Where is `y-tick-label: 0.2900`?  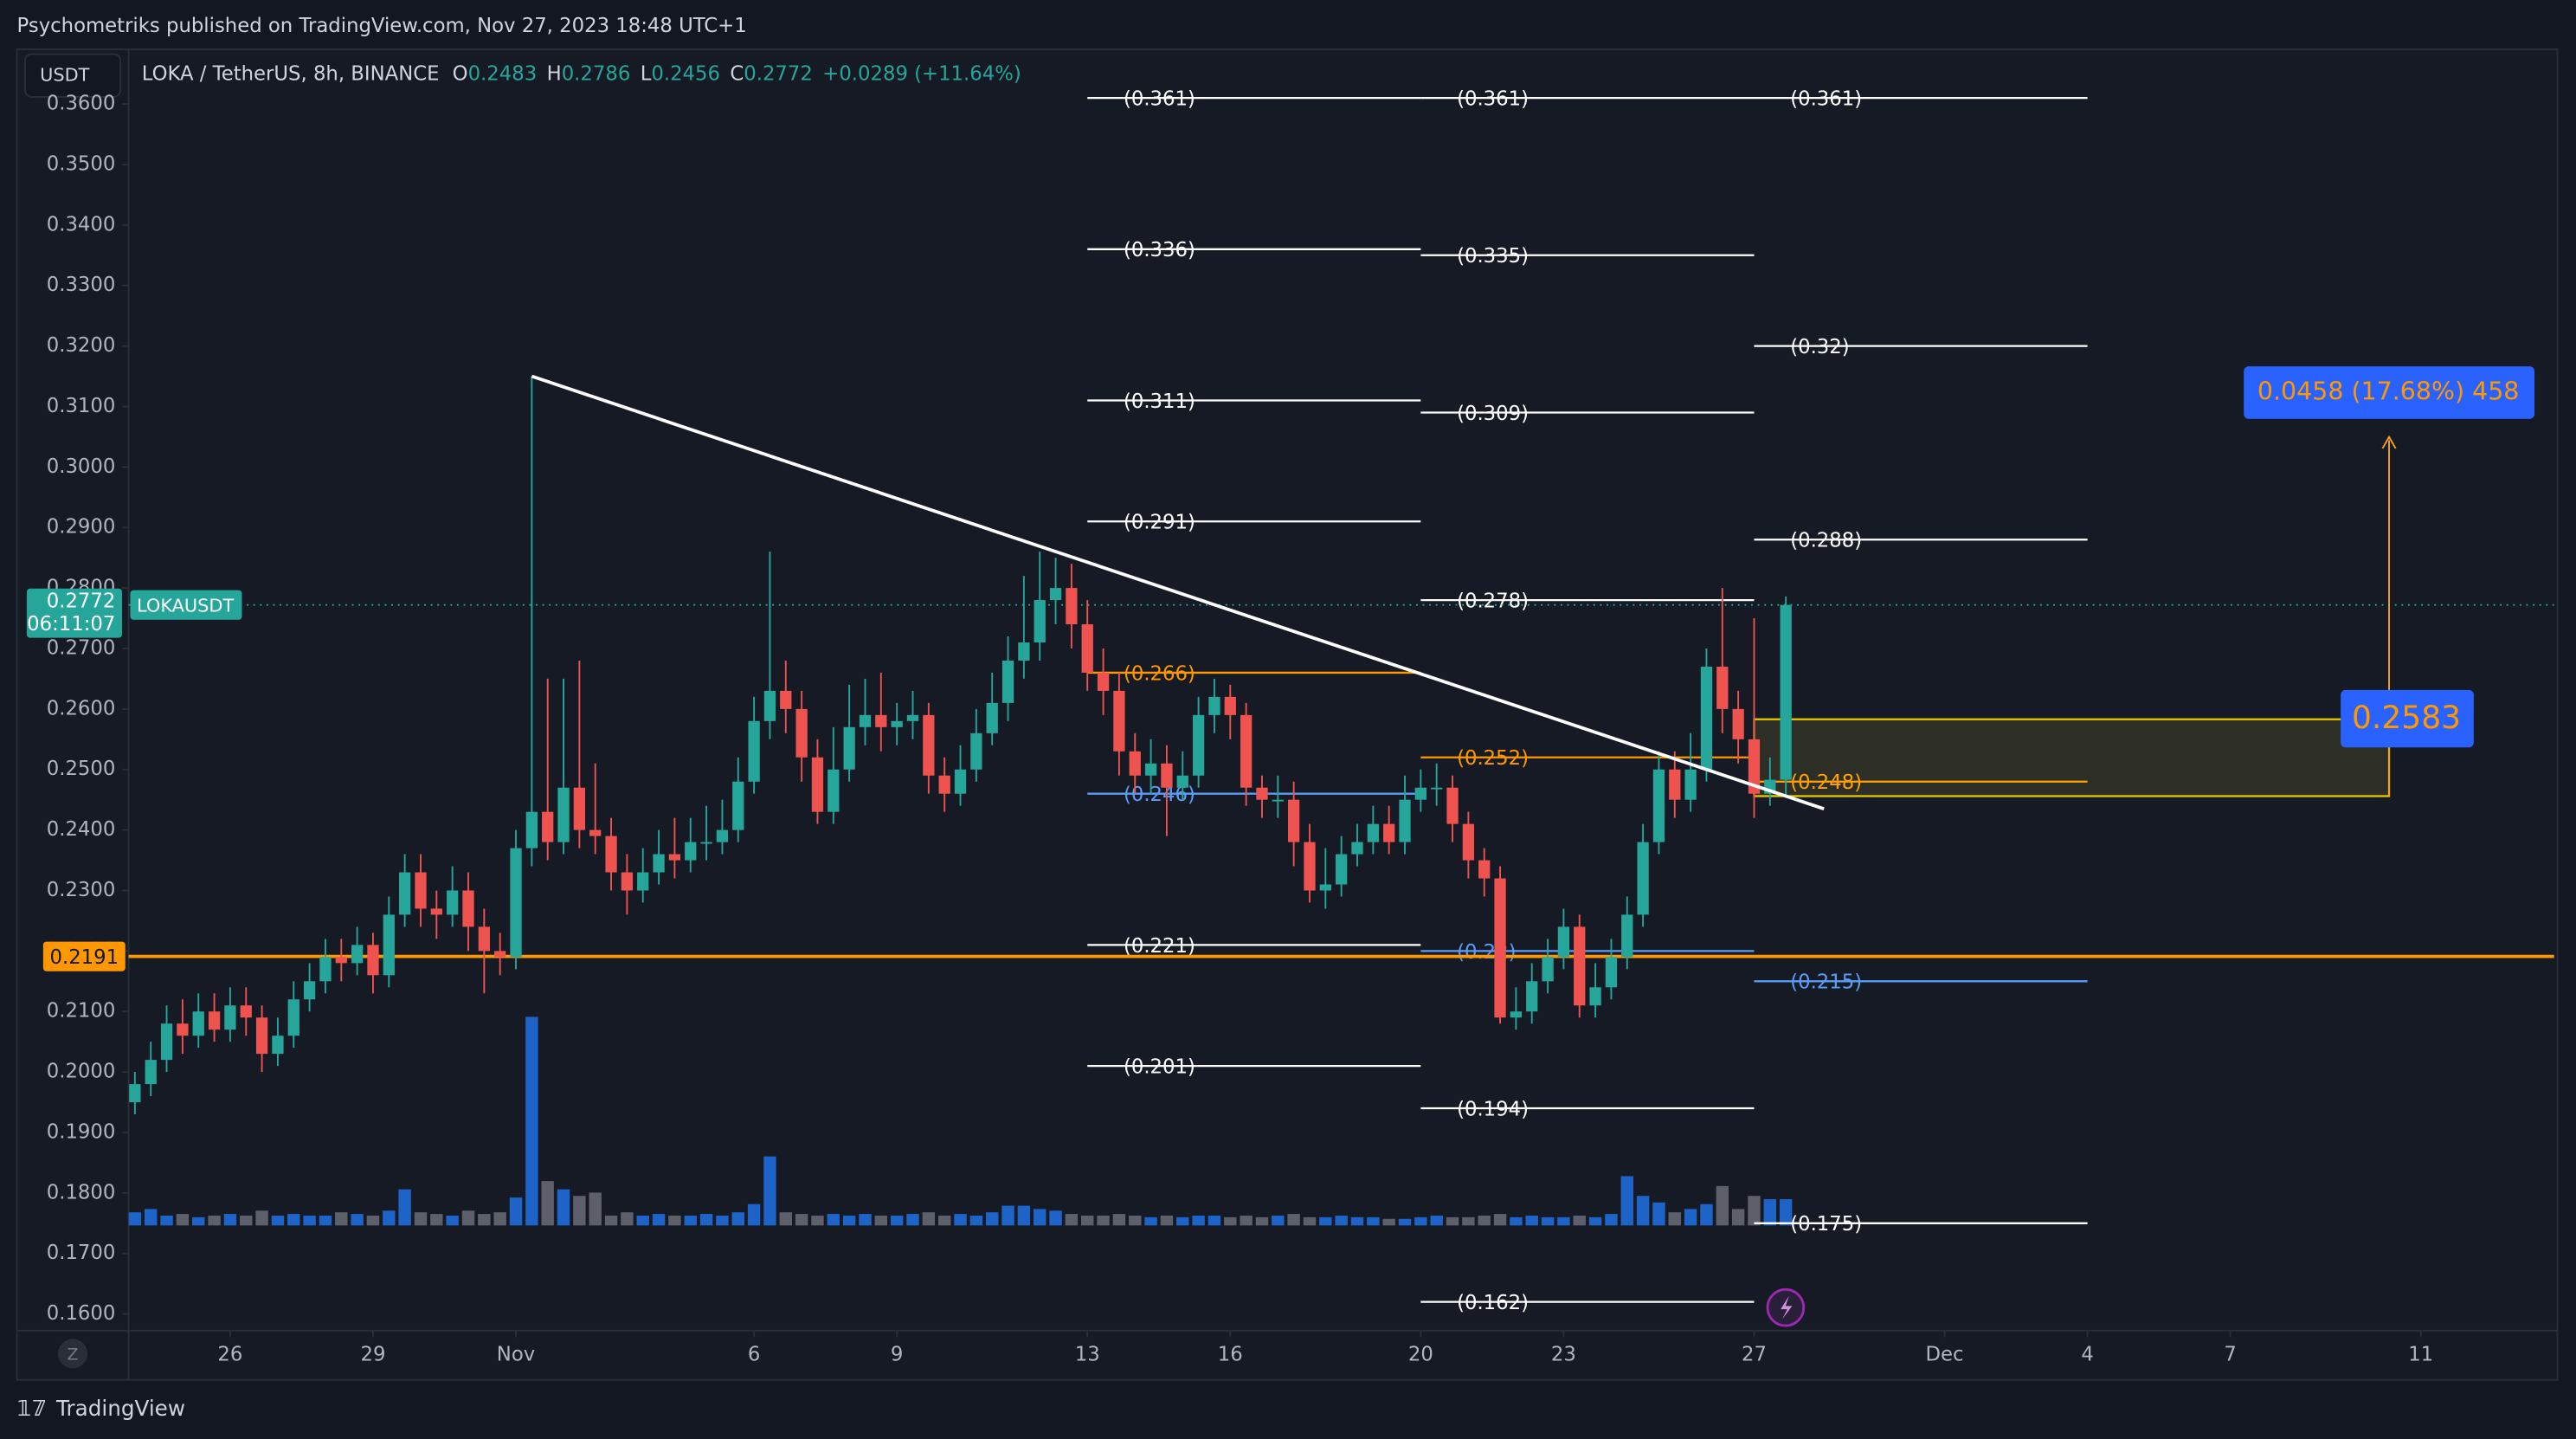
y-tick-label: 0.2900 is located at coordinates (81, 527).